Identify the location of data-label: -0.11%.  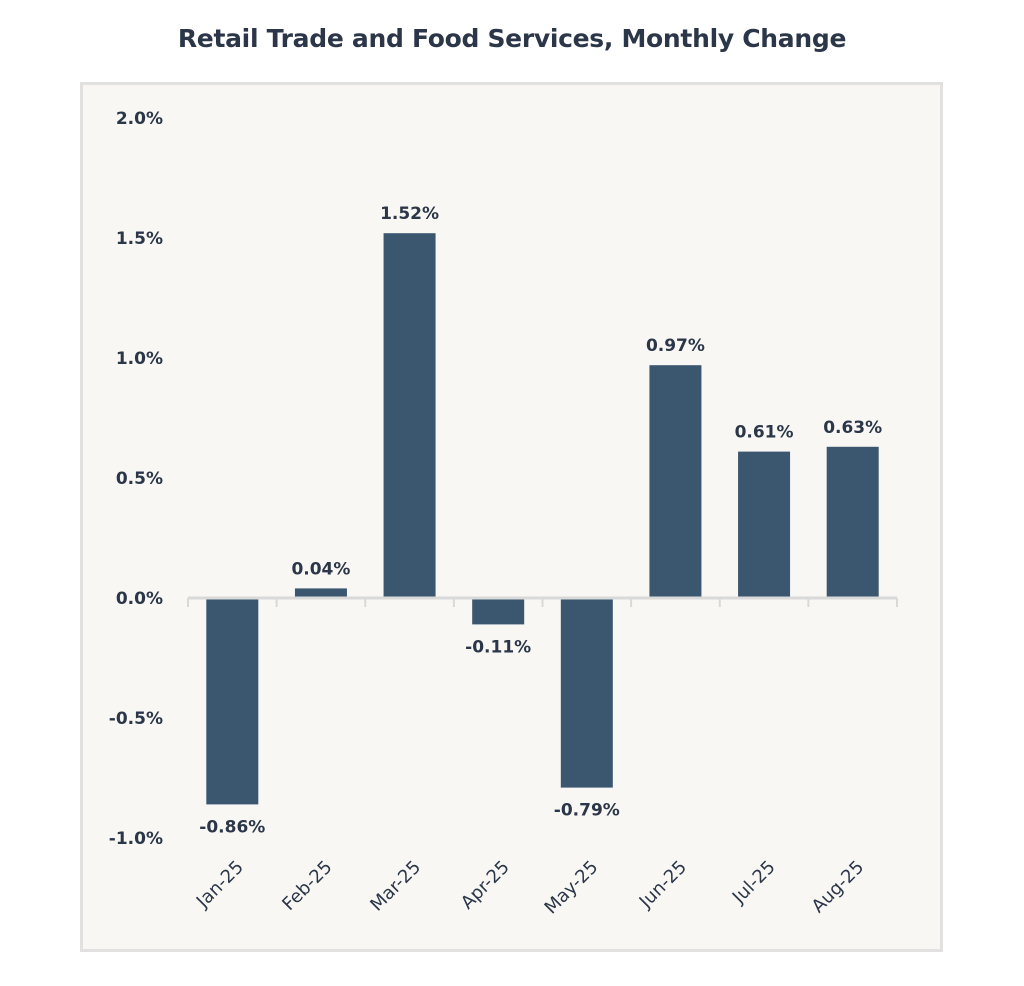
(498, 647).